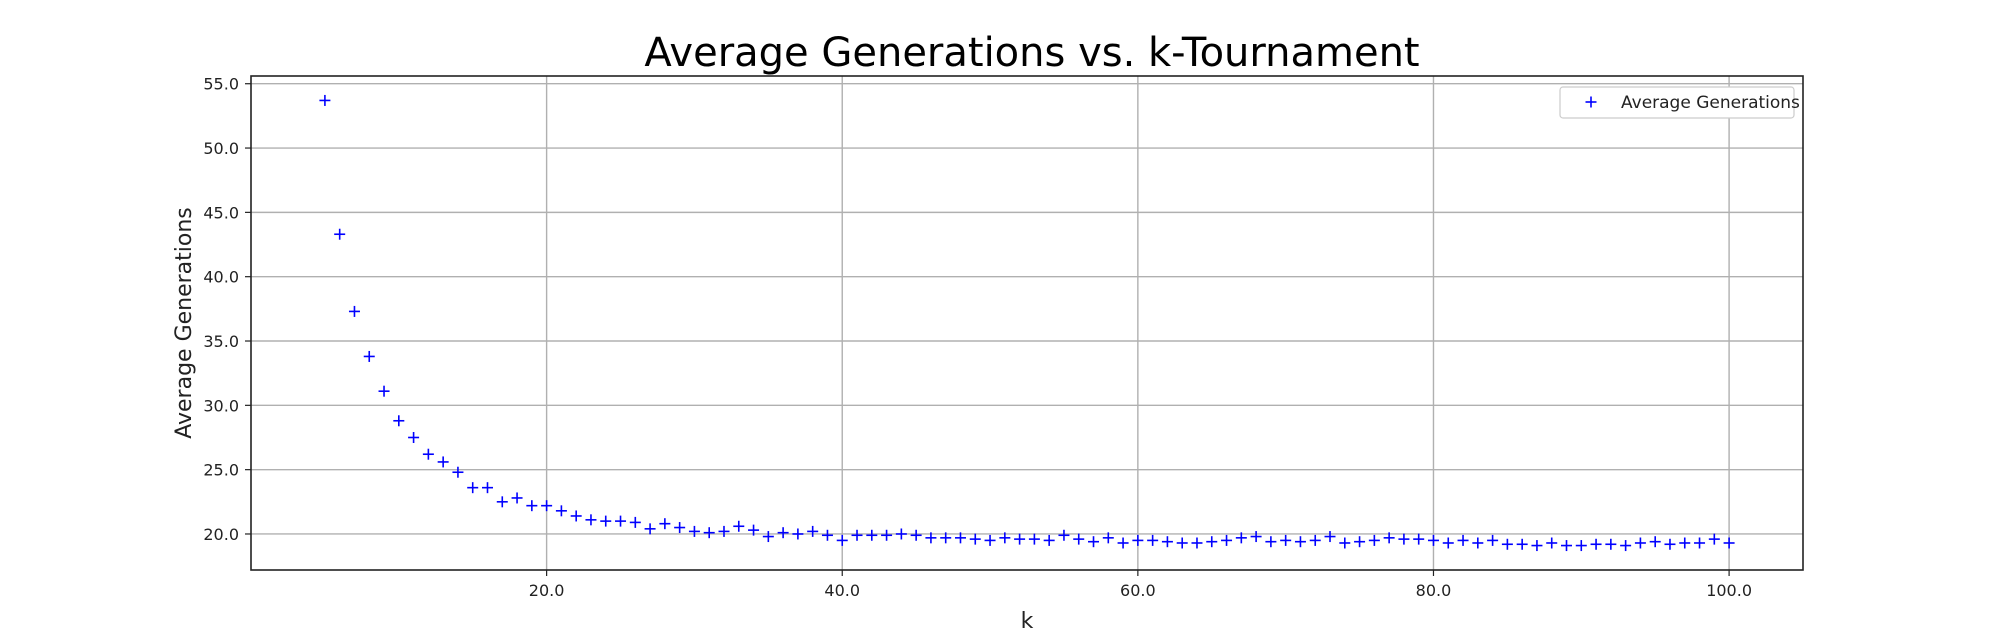 The height and width of the screenshot is (639, 2000). What do you see at coordinates (221, 470) in the screenshot?
I see `y-tick-label: 25.0` at bounding box center [221, 470].